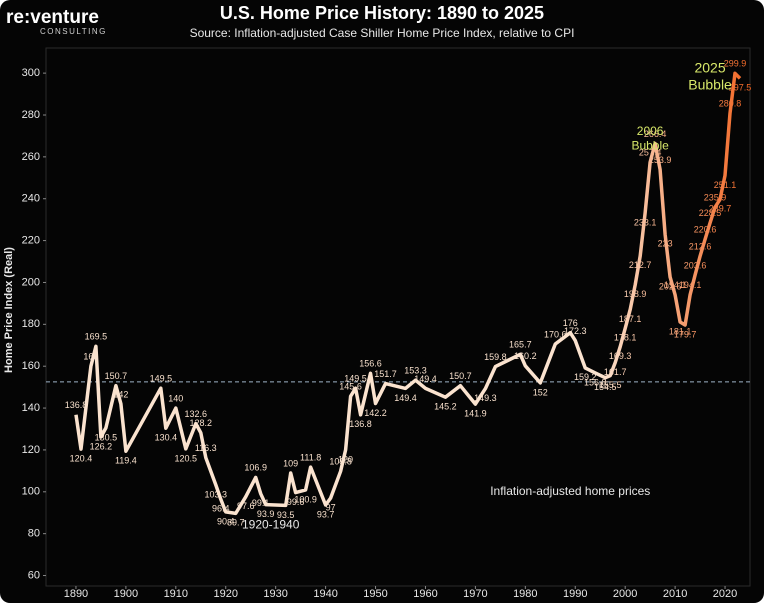  I want to click on y-tick-label: 140, so click(31, 408).